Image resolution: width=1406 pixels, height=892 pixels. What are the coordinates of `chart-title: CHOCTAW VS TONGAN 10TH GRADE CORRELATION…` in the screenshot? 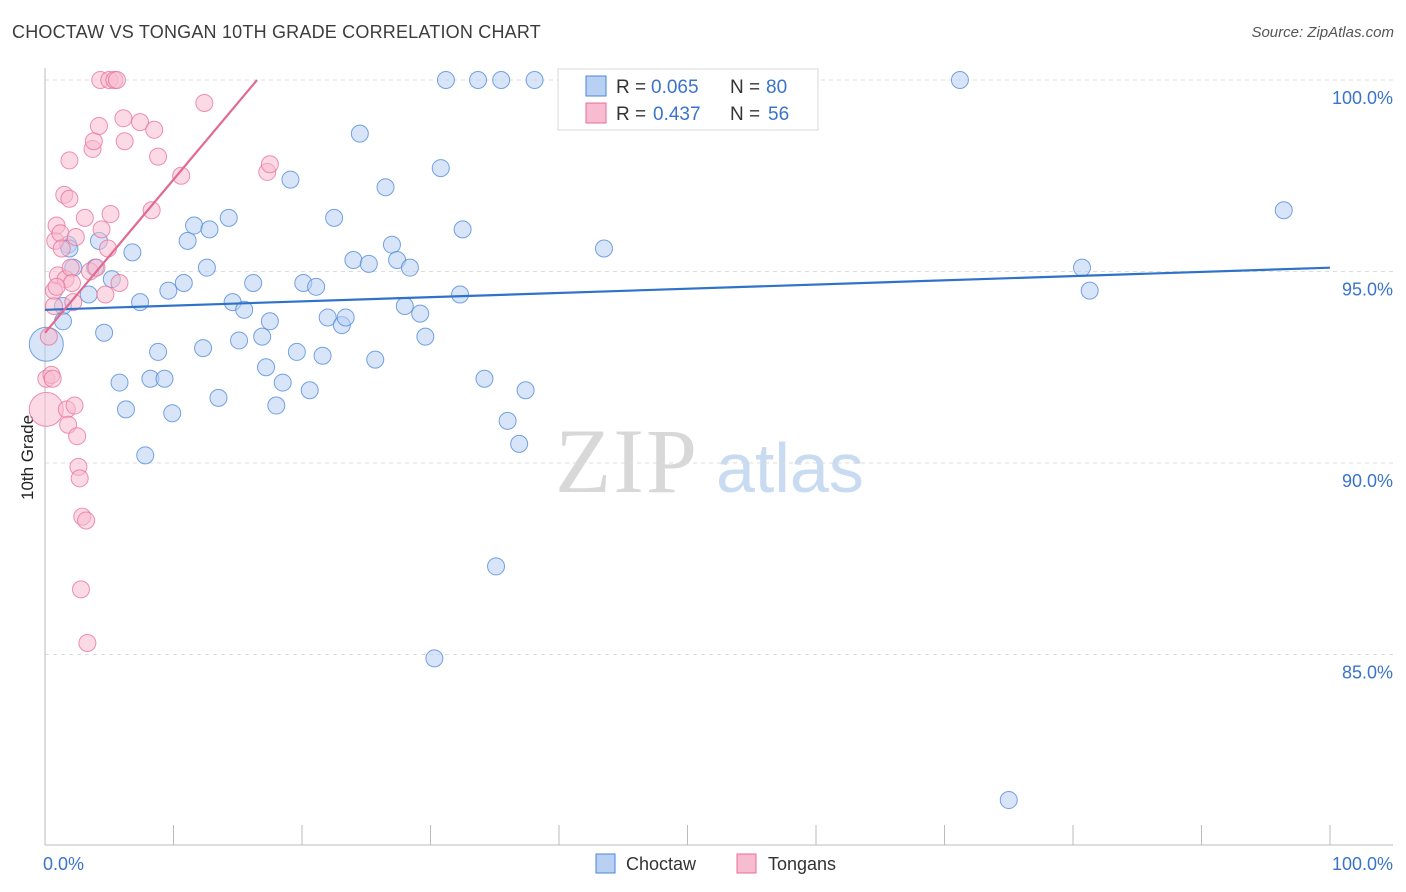 It's located at (276, 32).